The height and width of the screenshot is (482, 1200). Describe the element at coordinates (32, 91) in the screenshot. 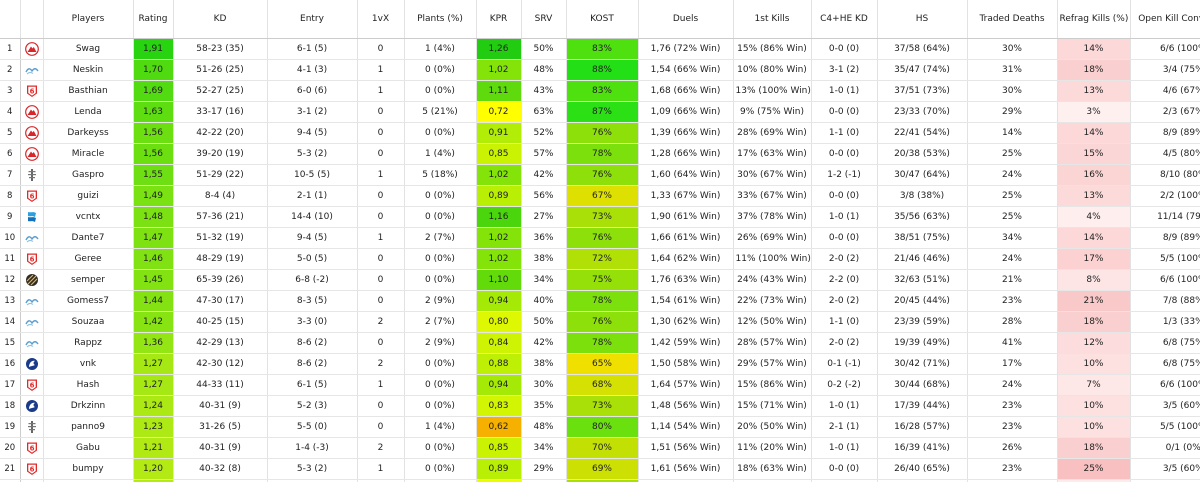

I see `team-logo-cell: 6` at that location.